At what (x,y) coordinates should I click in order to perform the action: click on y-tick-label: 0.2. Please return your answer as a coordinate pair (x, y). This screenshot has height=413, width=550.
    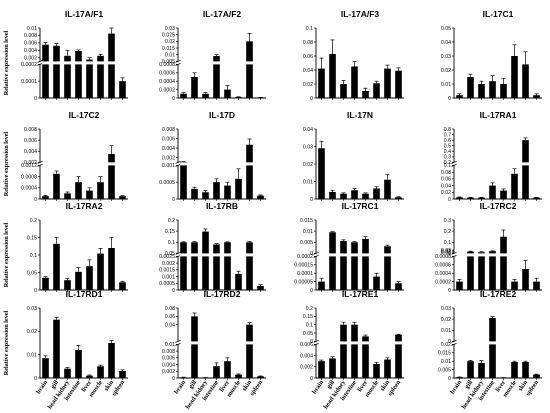
    Looking at the image, I should click on (309, 309).